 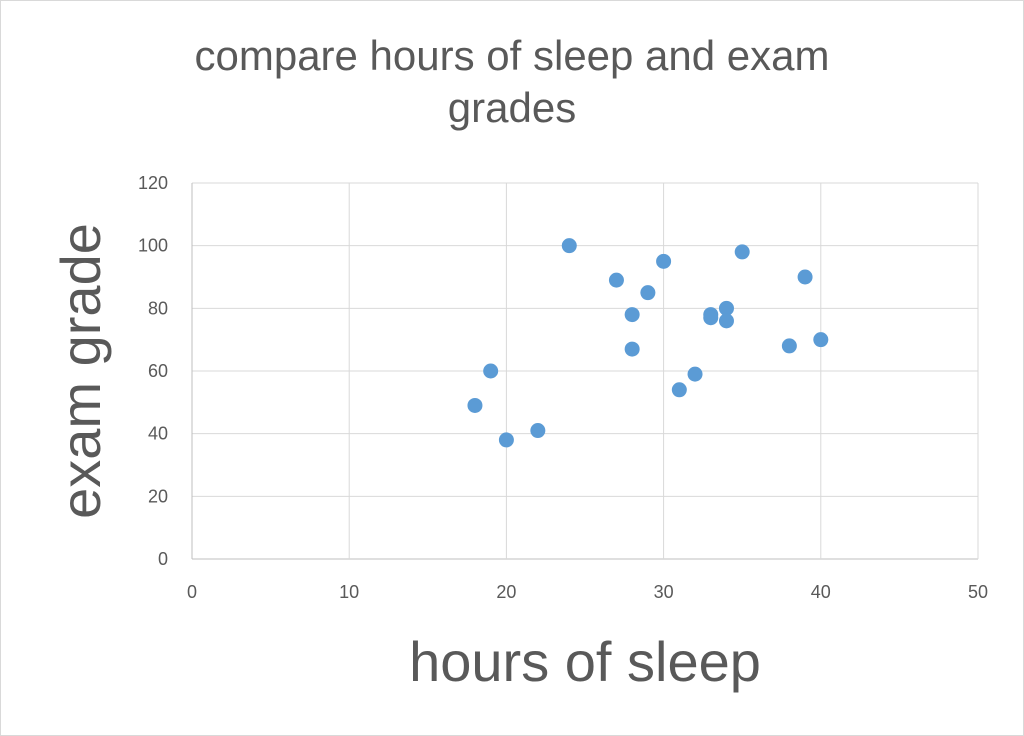 I want to click on y-tick-label: 20, so click(x=158, y=496).